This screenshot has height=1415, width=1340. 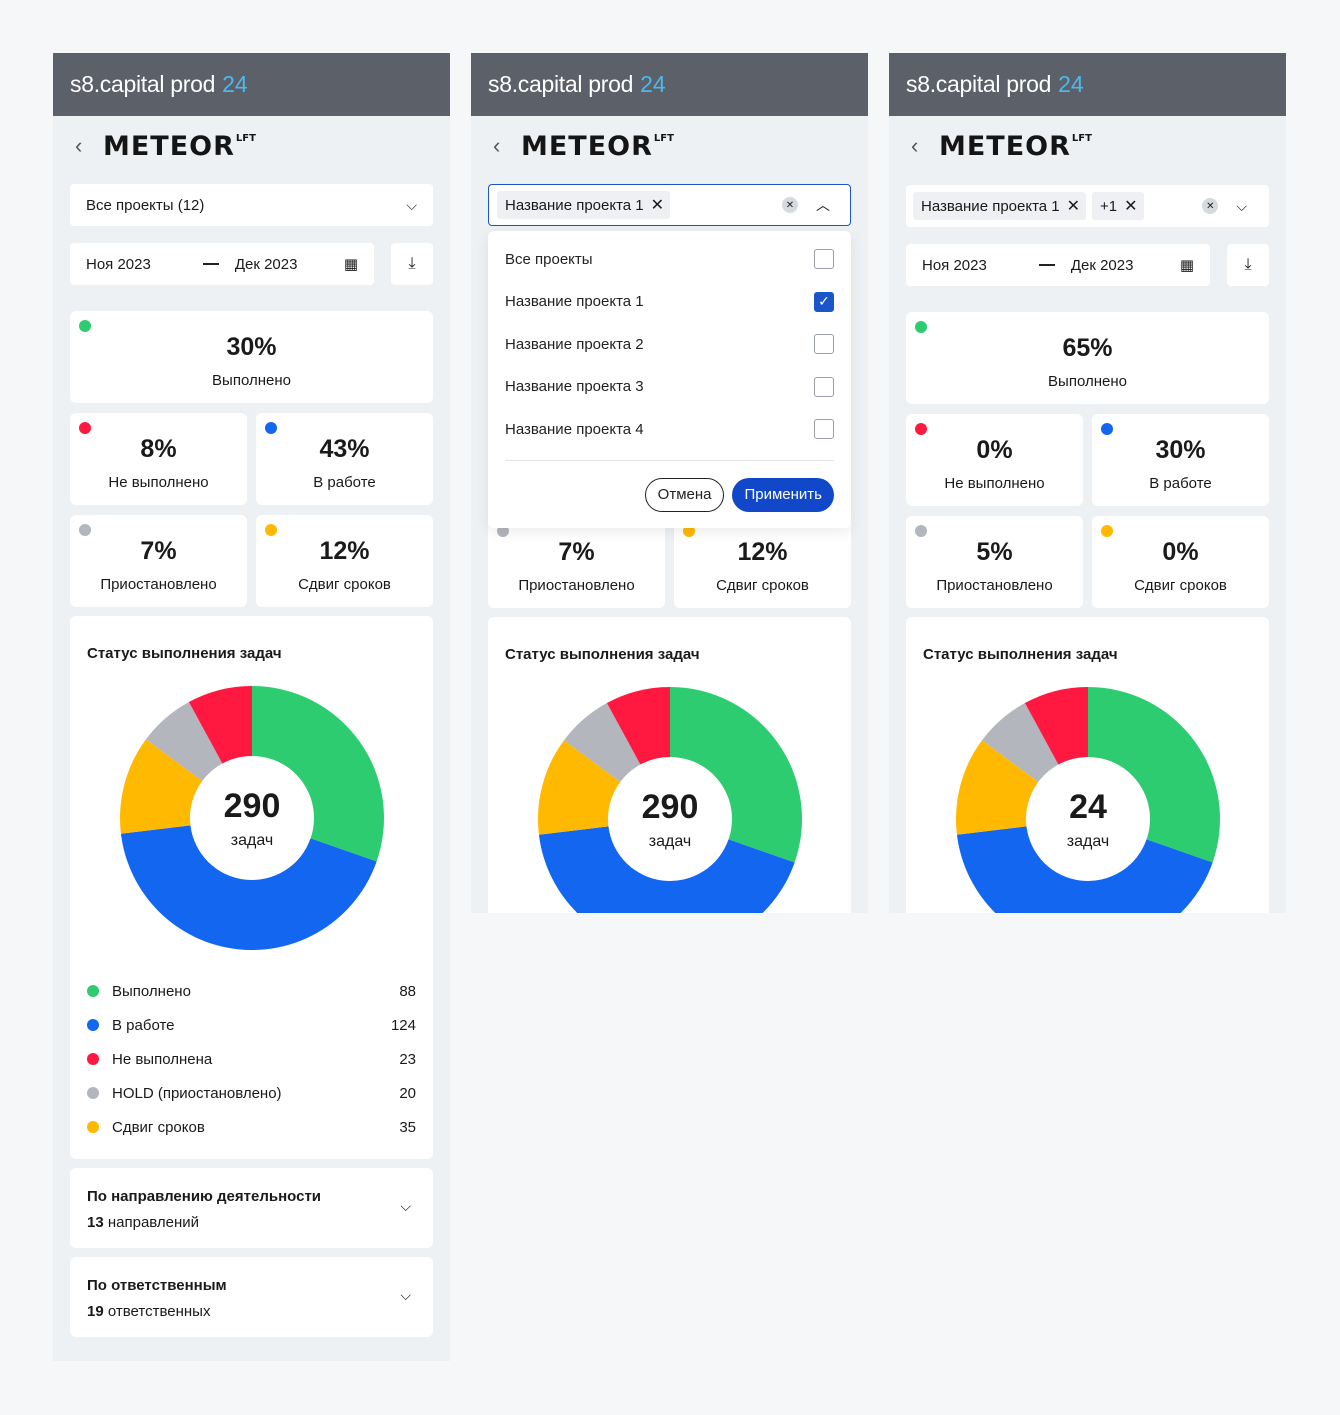 What do you see at coordinates (1154, 775) in the screenshot?
I see `donut-slice-выполнено` at bounding box center [1154, 775].